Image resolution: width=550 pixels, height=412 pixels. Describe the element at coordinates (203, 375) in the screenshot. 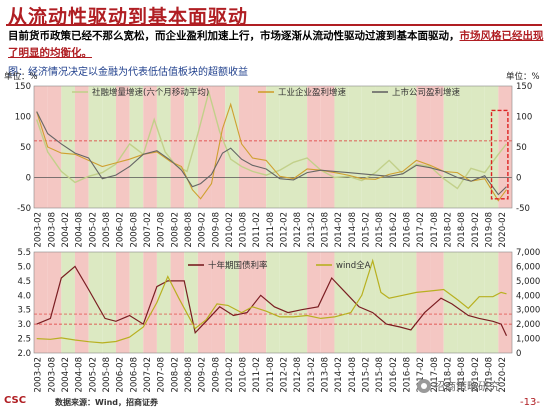

I see `x-tick-label-bottom: 2009-02` at that location.